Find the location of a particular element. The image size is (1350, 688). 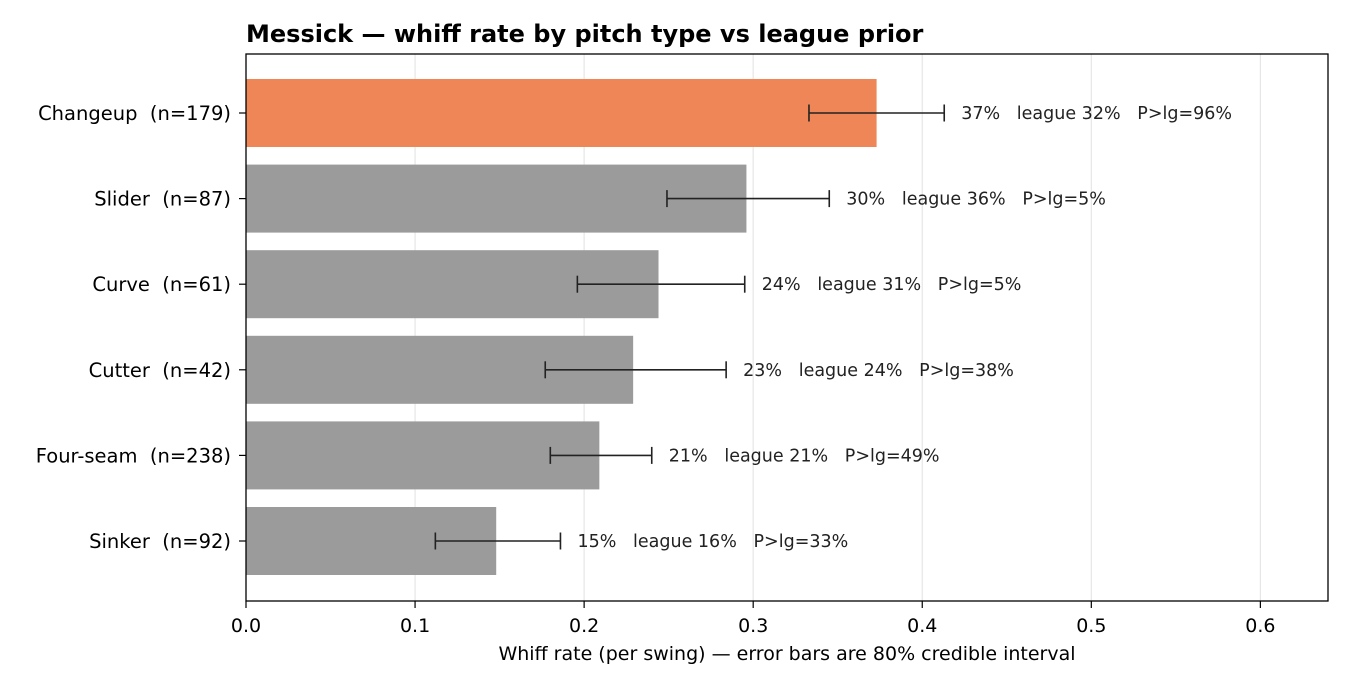

y-tick-label: Sinker (n=92) is located at coordinates (160, 541).